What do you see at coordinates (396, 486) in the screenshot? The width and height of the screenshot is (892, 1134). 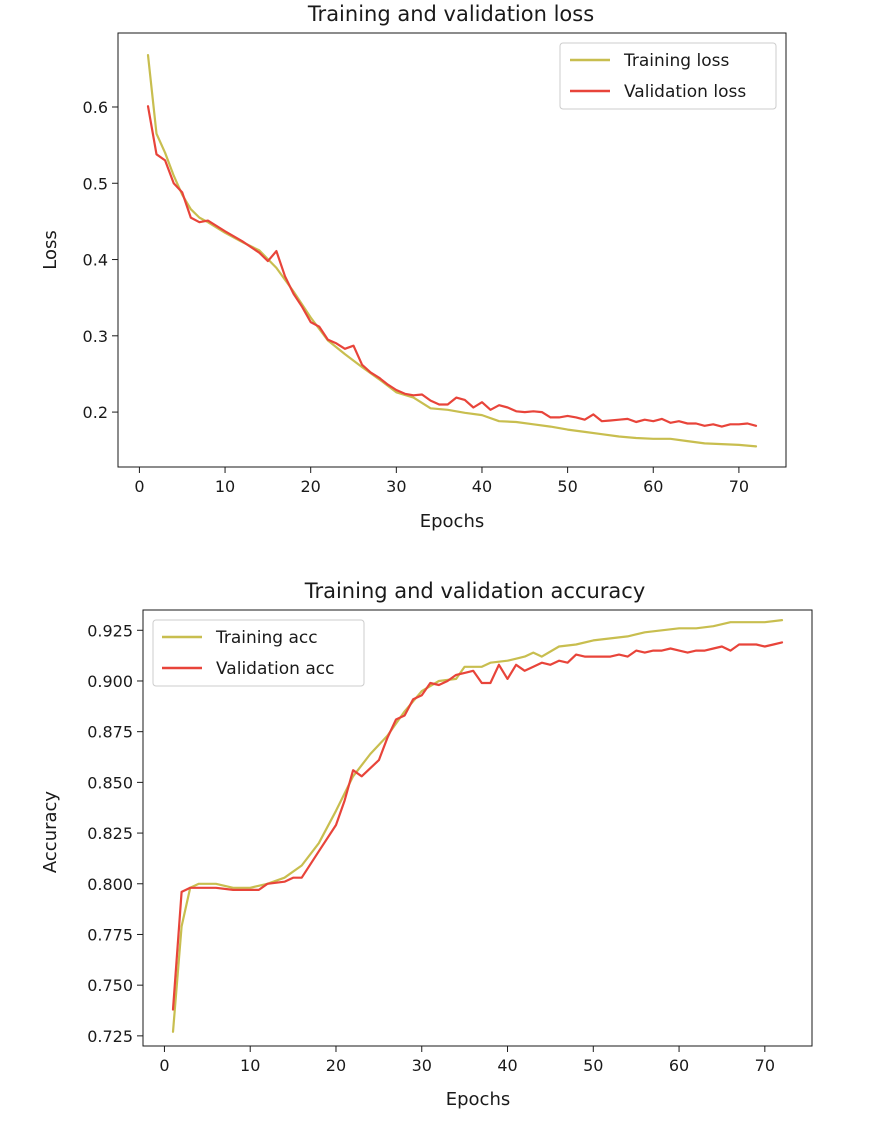 I see `loss-x-tick-label: 30` at bounding box center [396, 486].